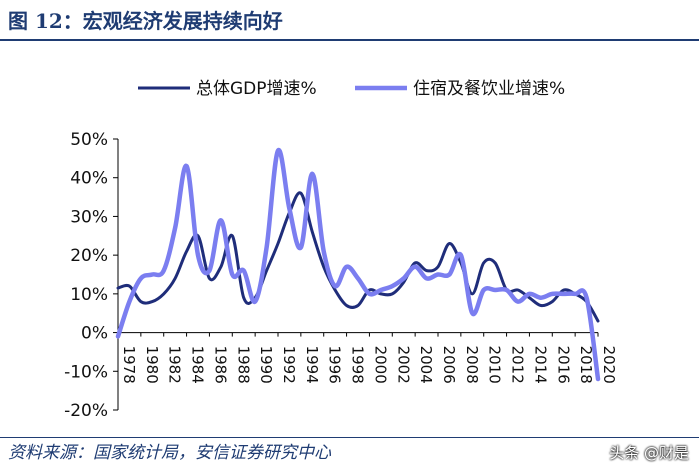 This screenshot has width=699, height=470. I want to click on figure-title: 图 12：宏观经济发展持续向好, so click(145, 21).